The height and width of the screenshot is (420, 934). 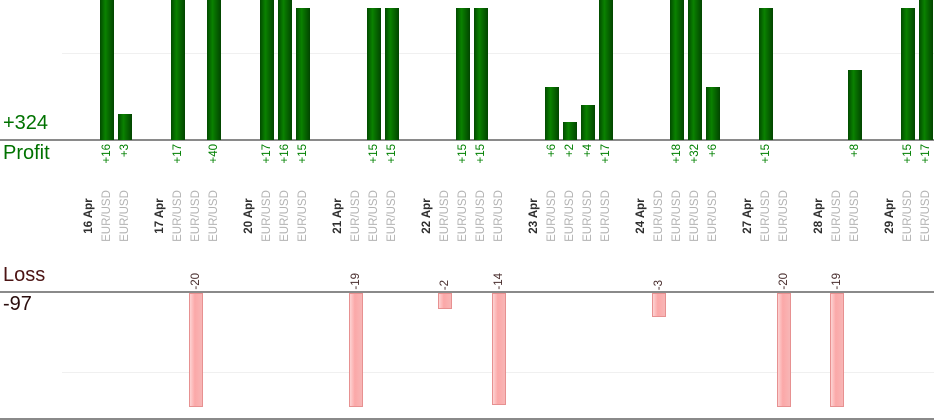 I want to click on date-group: 16 Apr EUR/USD +16 EUR/USD +3, so click(x=107, y=210).